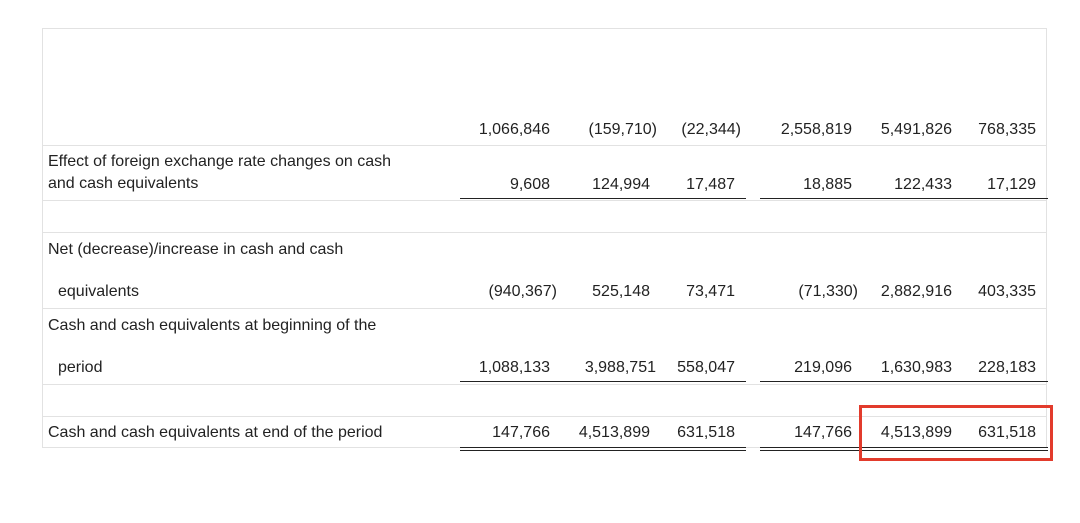 This screenshot has height=523, width=1080. I want to click on cell: 122,433, so click(923, 184).